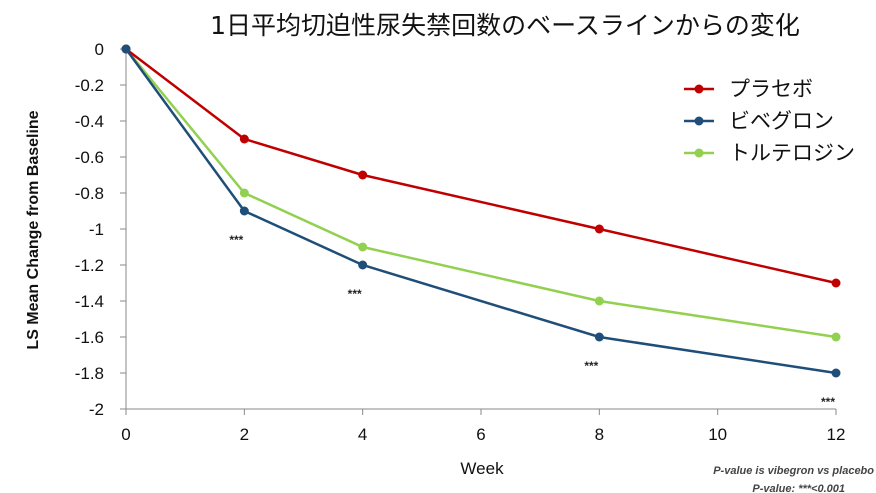 Image resolution: width=876 pixels, height=493 pixels. Describe the element at coordinates (771, 89) in the screenshot. I see `legend-label: プラセボ` at that location.